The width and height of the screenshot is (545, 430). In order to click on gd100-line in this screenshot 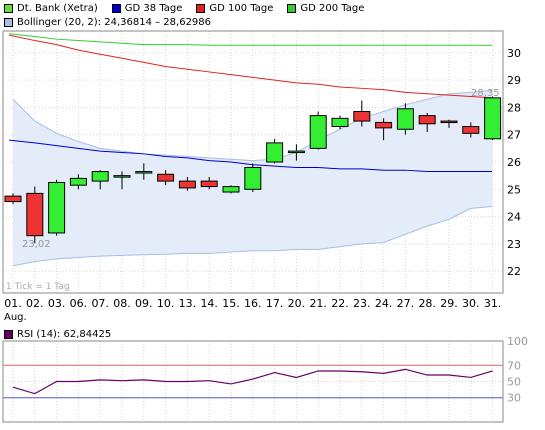, I will do `click(250, 66)`.